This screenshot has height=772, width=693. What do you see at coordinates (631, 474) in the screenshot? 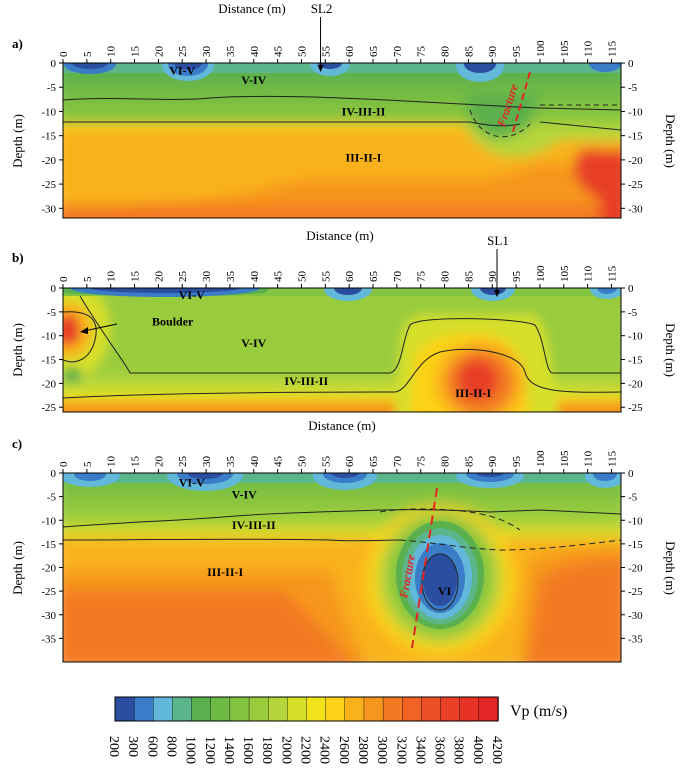
I see `panel-c-ytick-label-right: 0` at bounding box center [631, 474].